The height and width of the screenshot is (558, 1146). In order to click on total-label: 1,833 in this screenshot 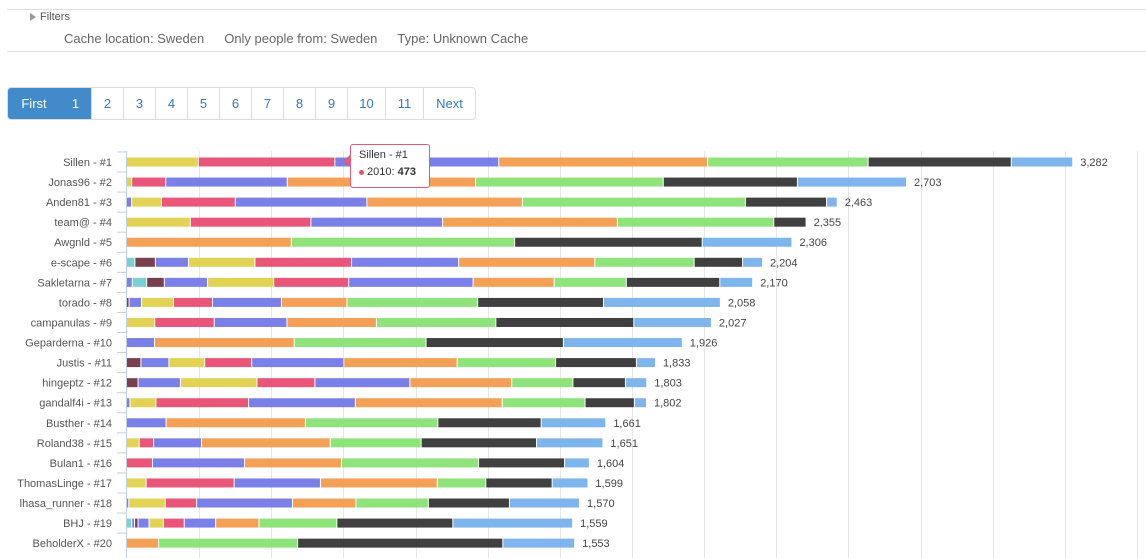, I will do `click(677, 364)`.